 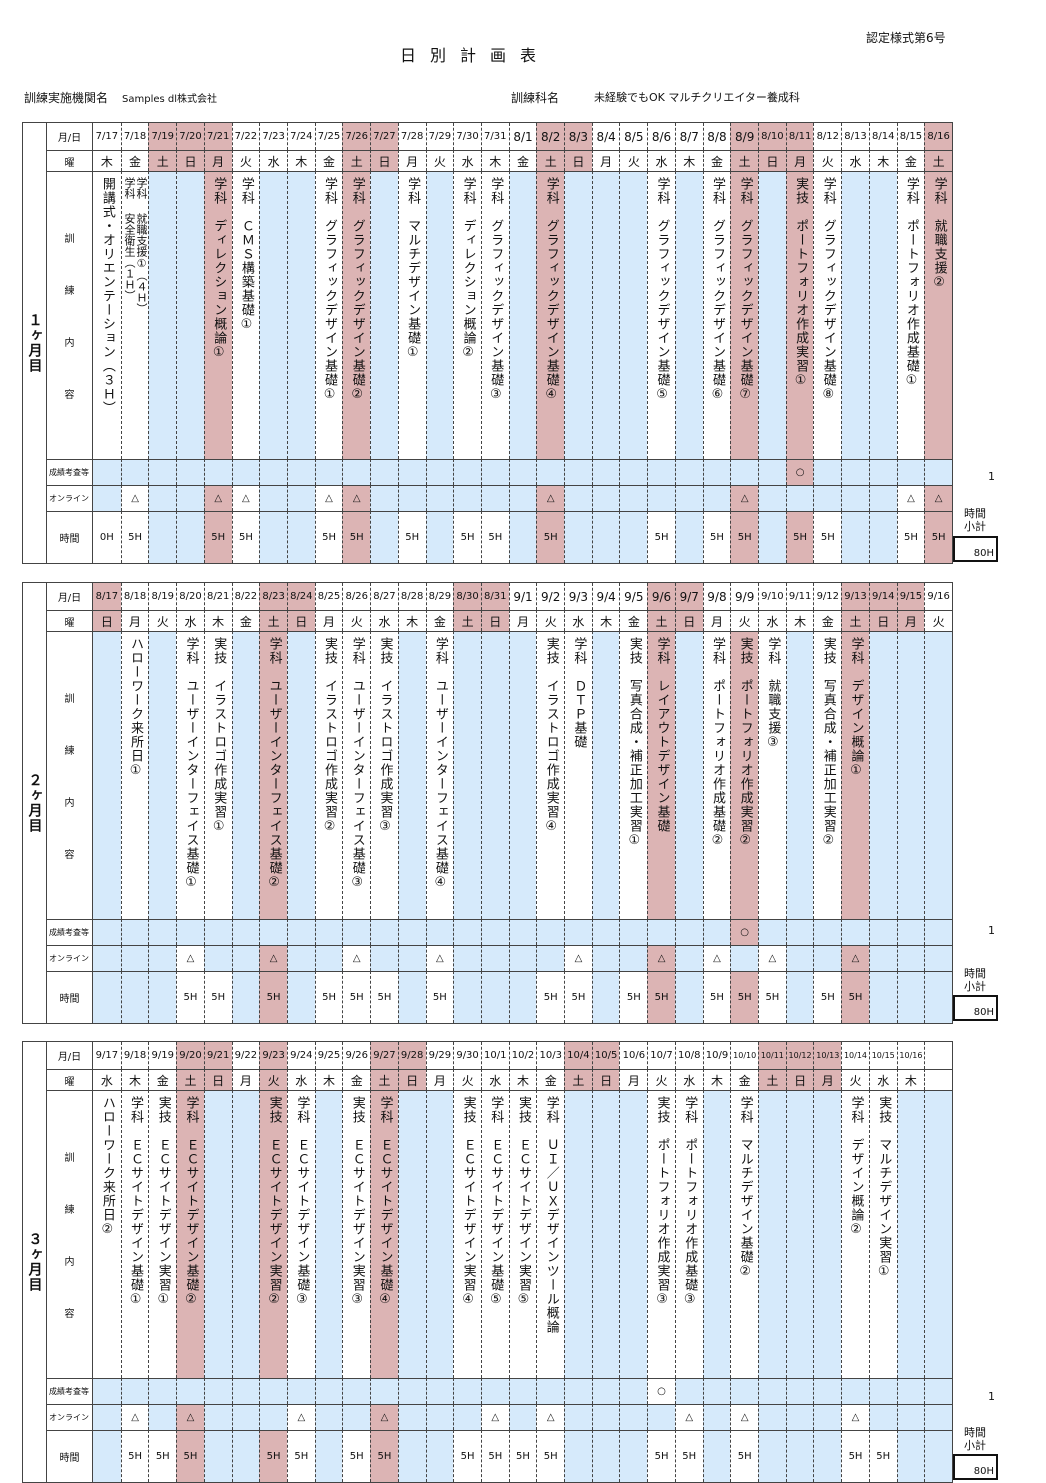 I want to click on row-label-weekday: 曜, so click(x=70, y=160).